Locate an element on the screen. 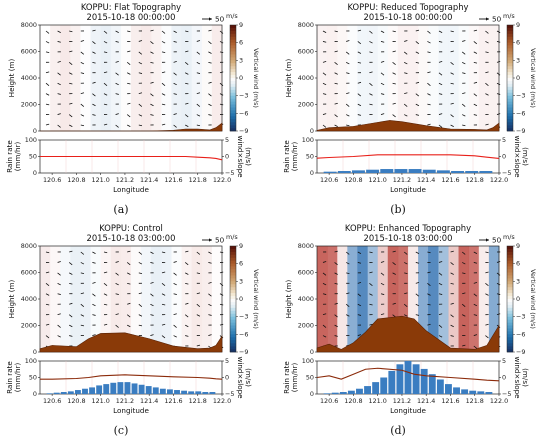 Image resolution: width=550 pixels, height=439 pixels. bottom-y-axis-label: Rain rate is located at coordinates (286, 156).